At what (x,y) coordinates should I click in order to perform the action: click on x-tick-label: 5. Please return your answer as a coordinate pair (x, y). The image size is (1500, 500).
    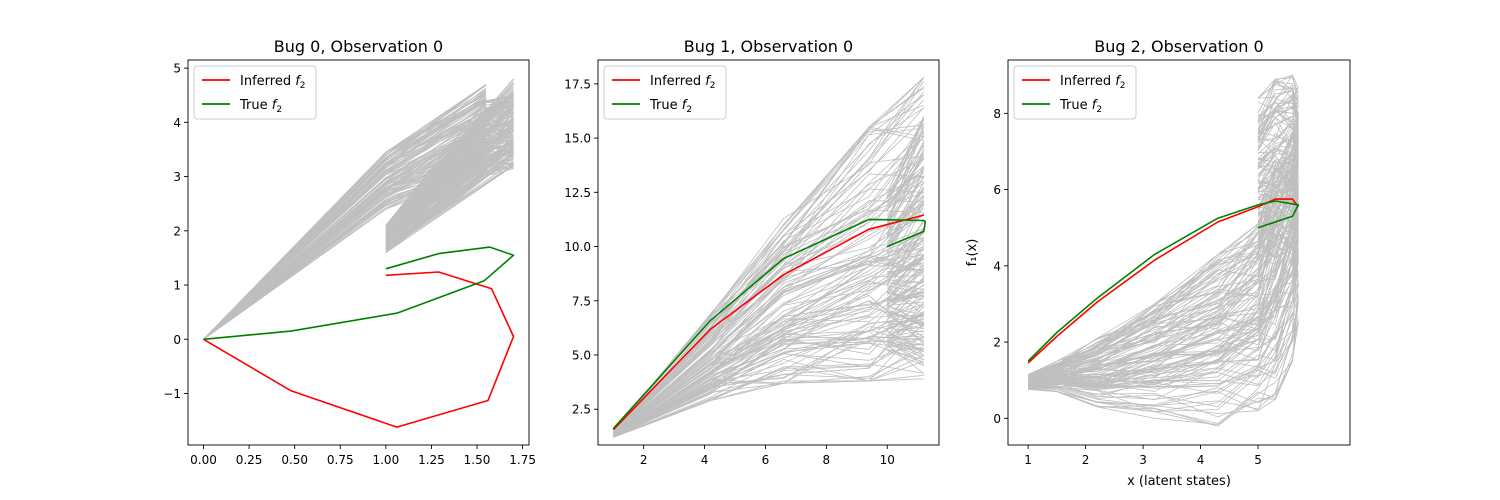
    Looking at the image, I should click on (1258, 460).